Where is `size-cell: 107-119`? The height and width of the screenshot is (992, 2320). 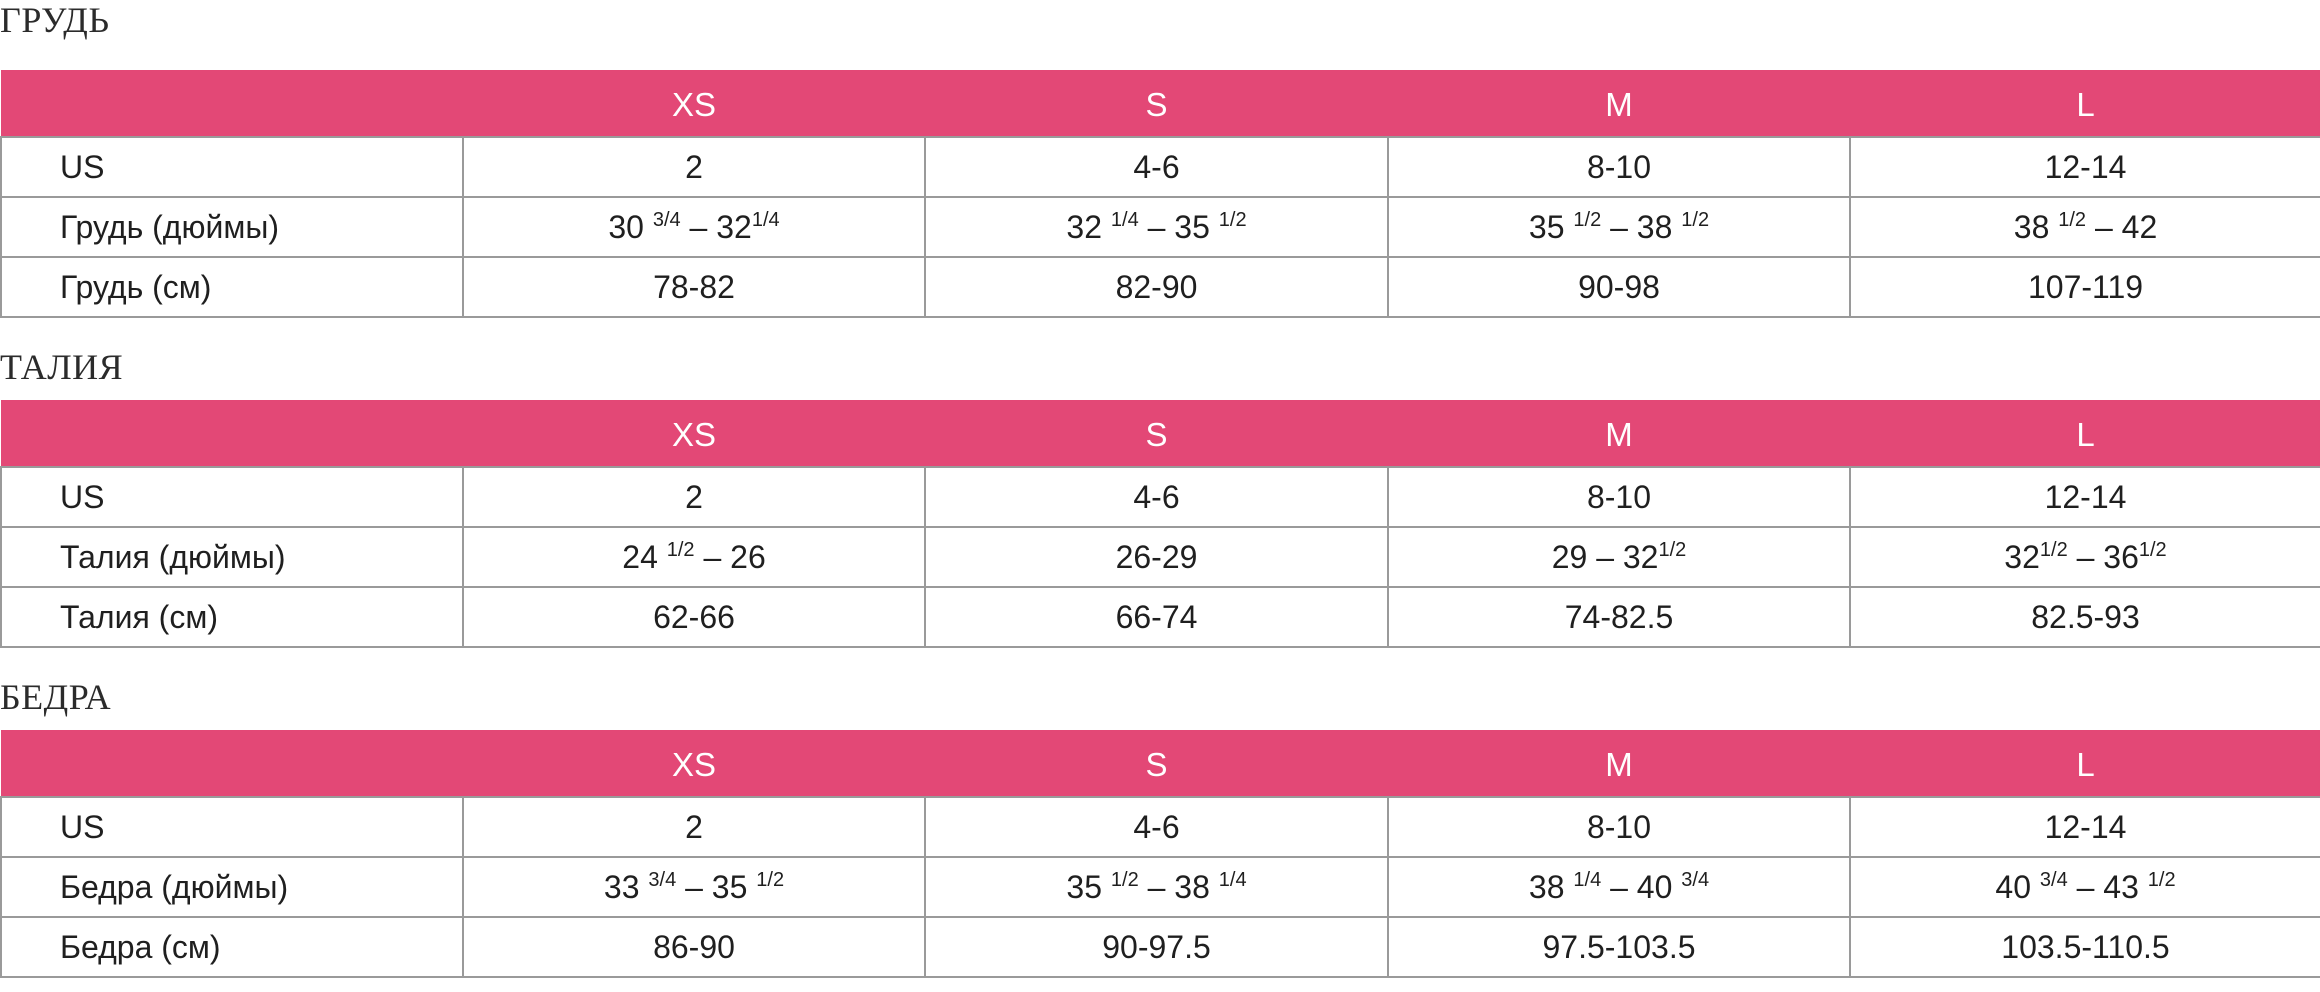
size-cell: 107-119 is located at coordinates (2084, 287).